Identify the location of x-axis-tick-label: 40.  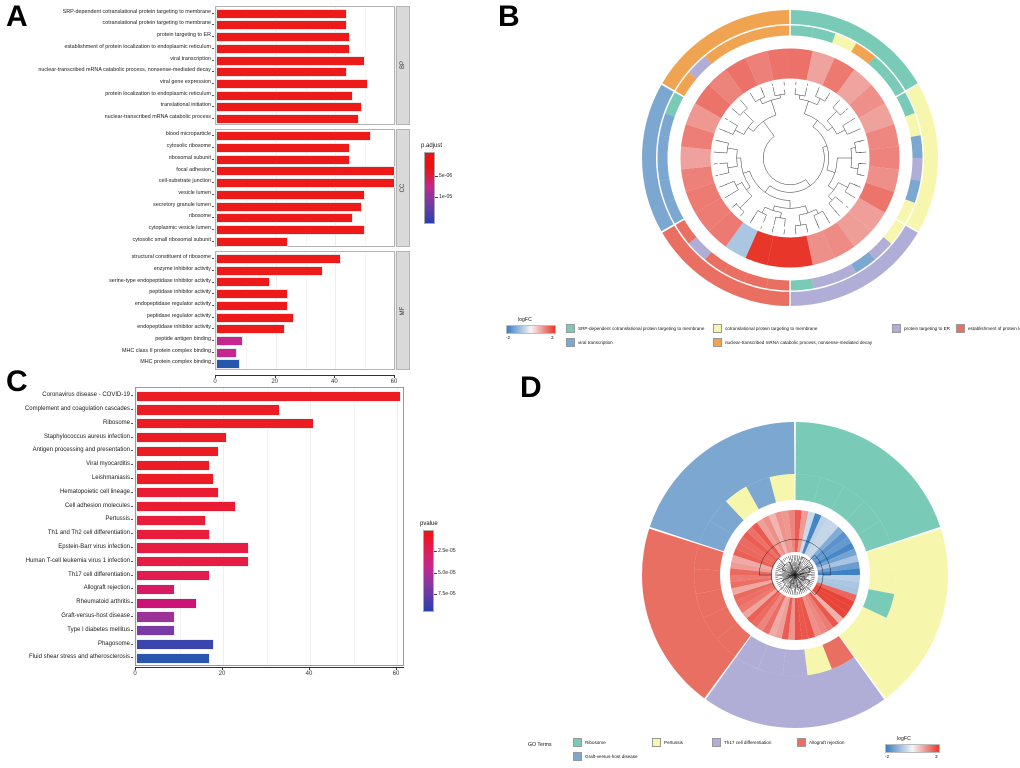
(334, 382).